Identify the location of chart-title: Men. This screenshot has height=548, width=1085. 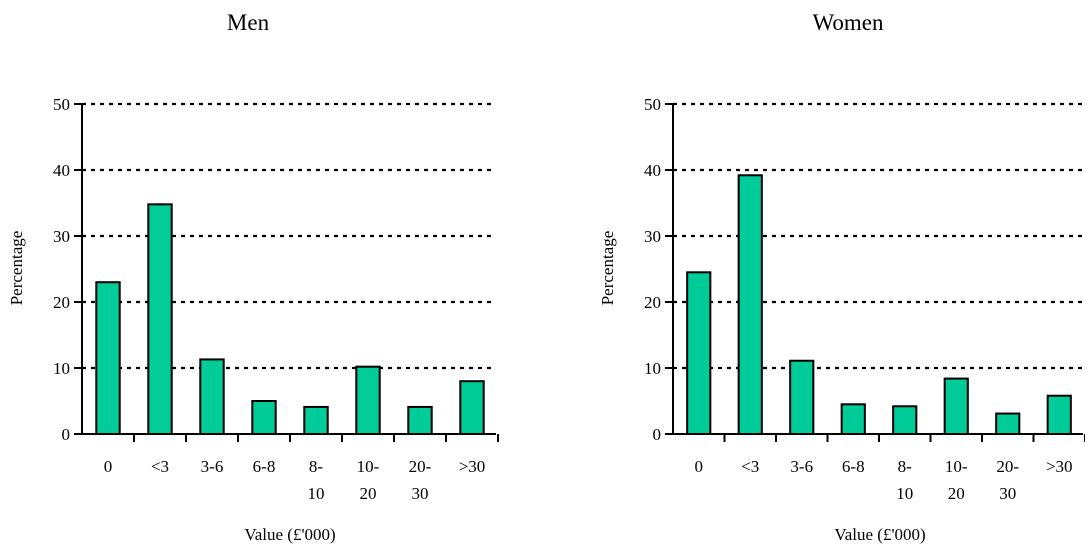
(248, 22).